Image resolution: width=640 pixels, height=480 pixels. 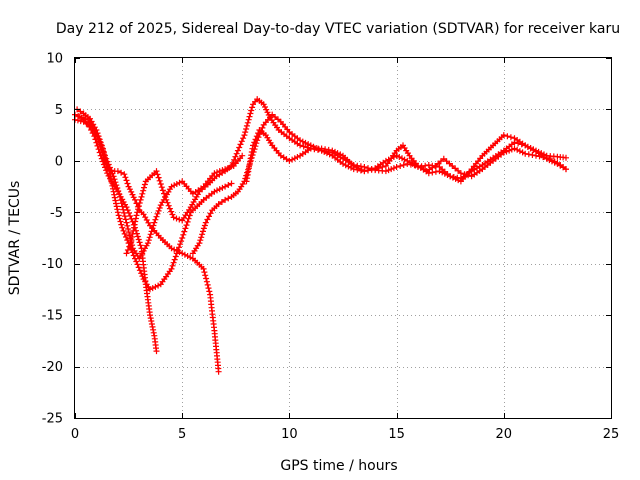 I want to click on x-tick-label: 15, so click(x=396, y=434).